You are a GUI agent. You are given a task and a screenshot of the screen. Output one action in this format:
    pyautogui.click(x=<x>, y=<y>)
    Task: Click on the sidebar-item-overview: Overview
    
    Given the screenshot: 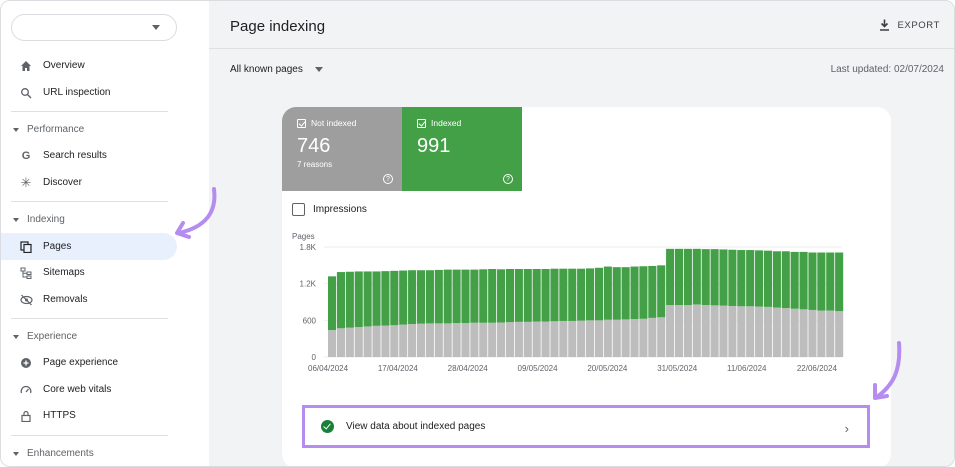 What is the action you would take?
    pyautogui.click(x=89, y=65)
    